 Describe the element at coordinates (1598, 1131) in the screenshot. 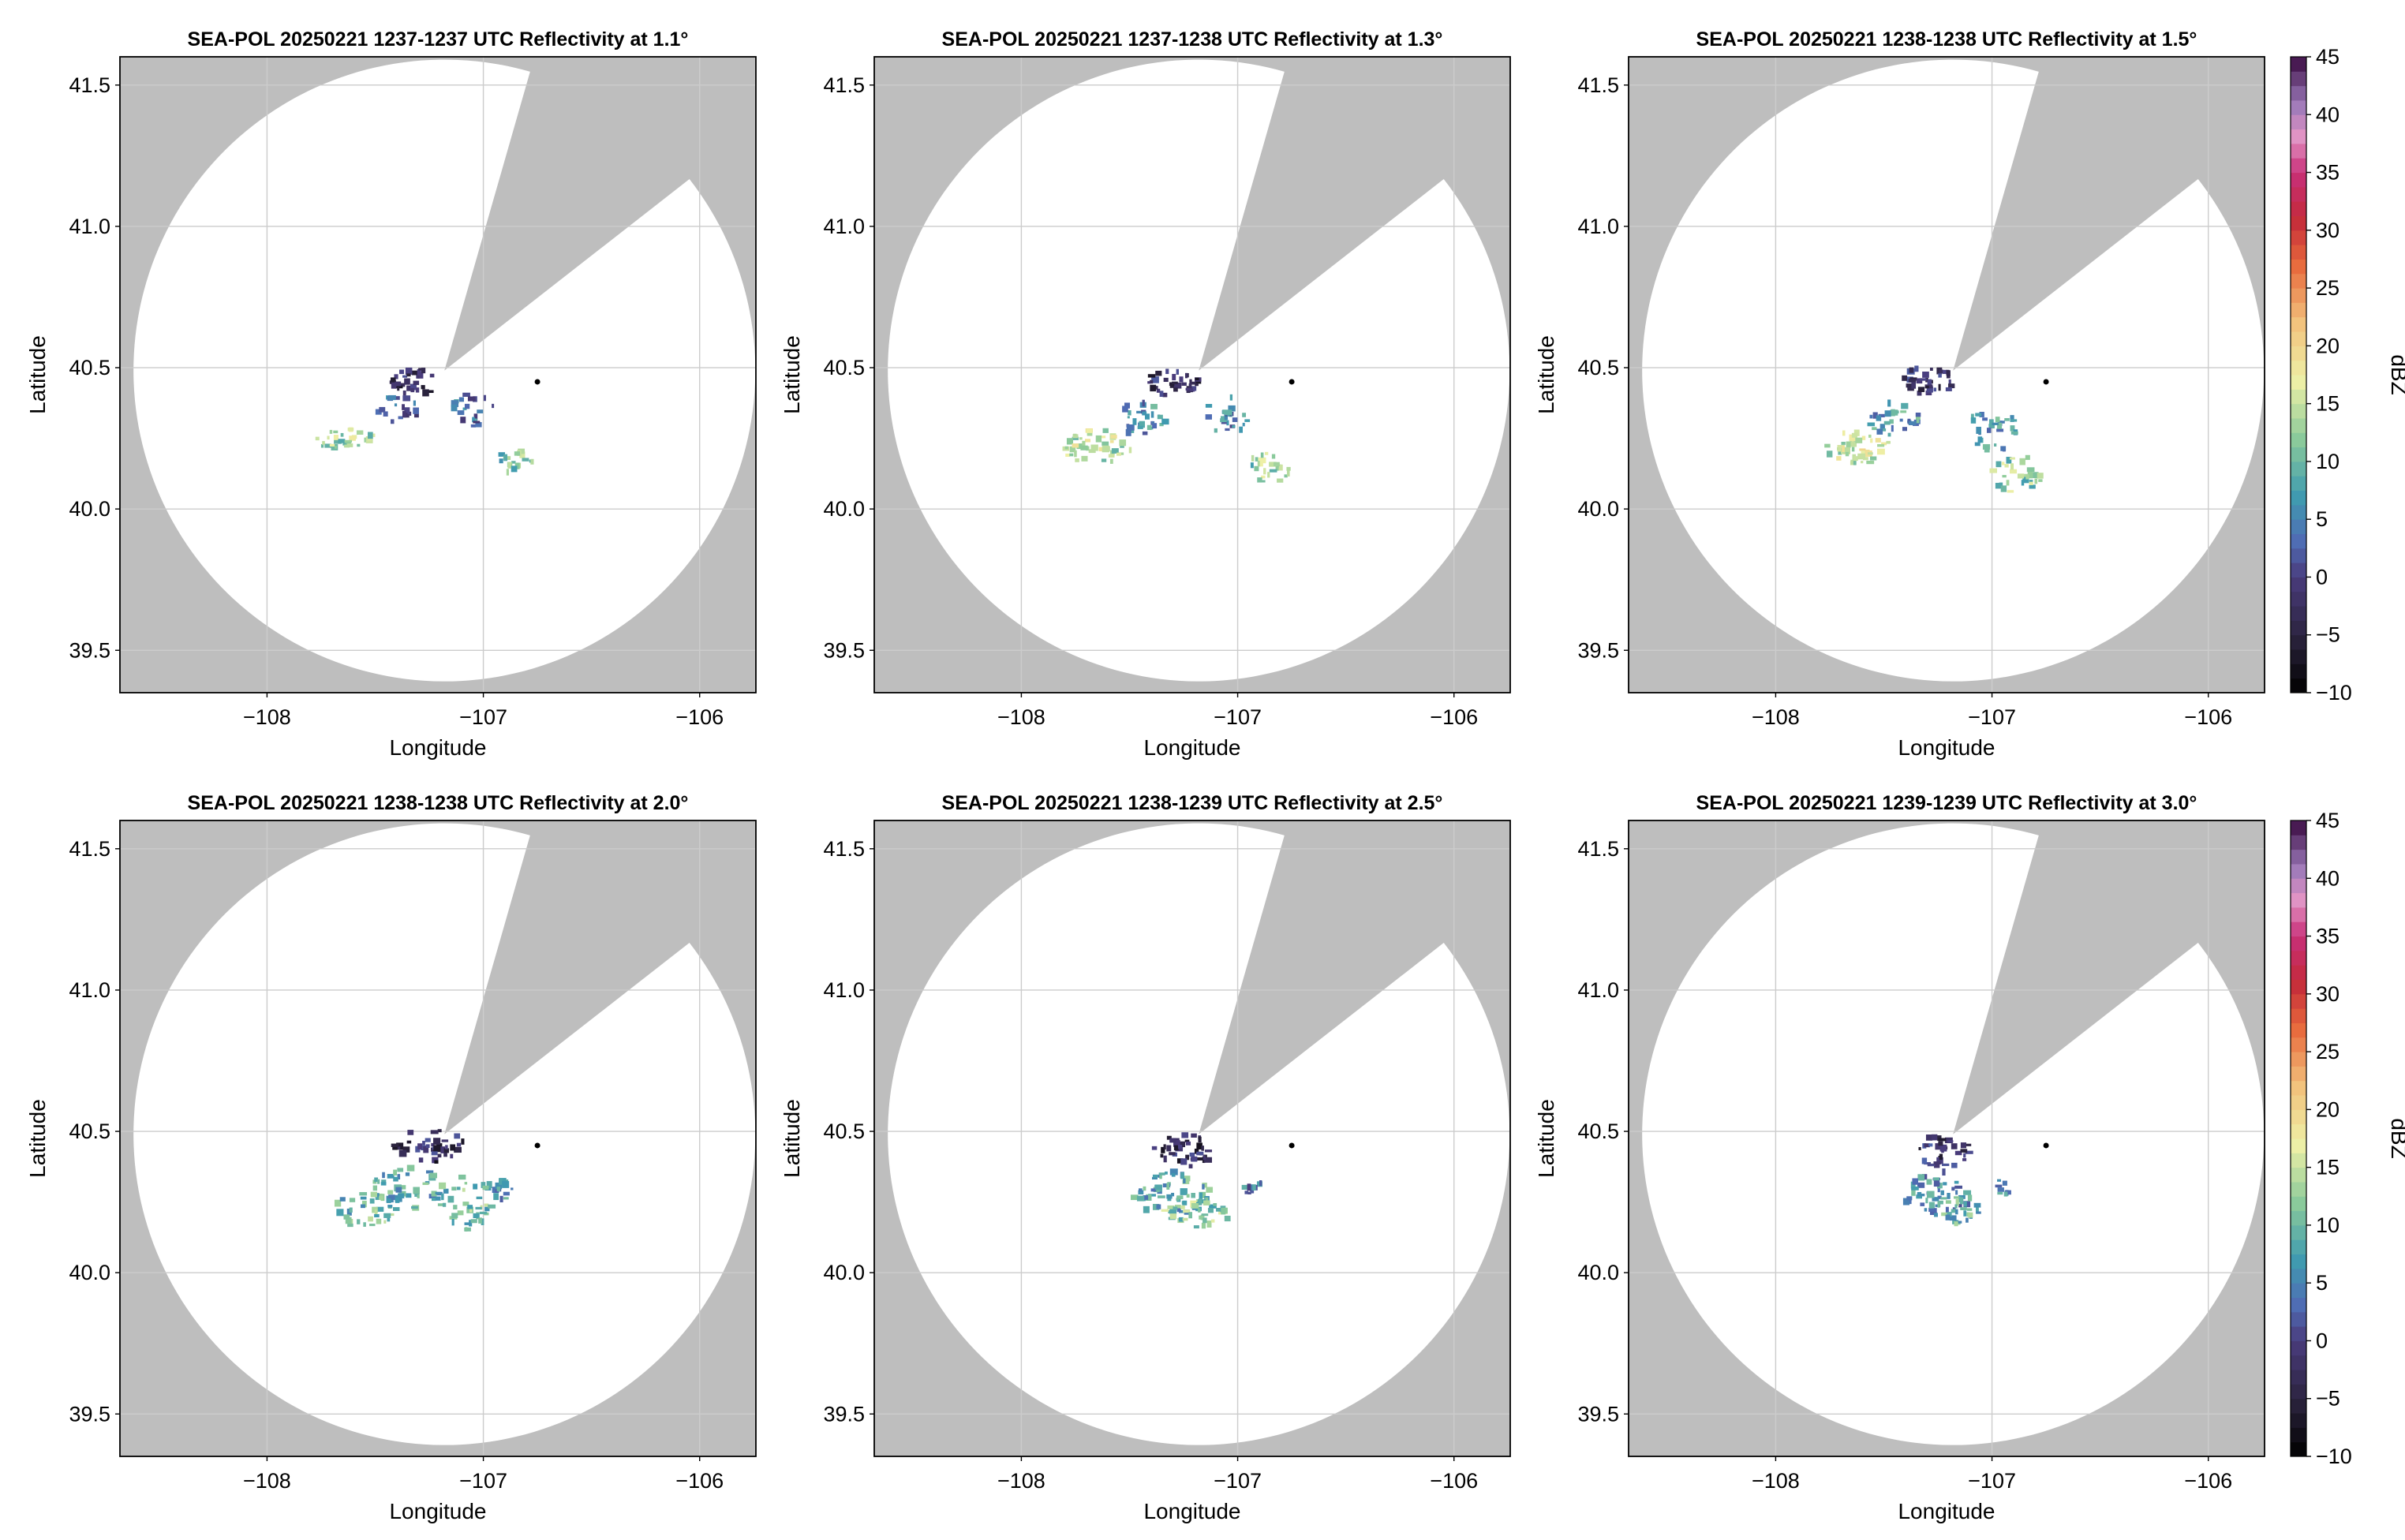

I see `y-tick-label: 40.5` at that location.